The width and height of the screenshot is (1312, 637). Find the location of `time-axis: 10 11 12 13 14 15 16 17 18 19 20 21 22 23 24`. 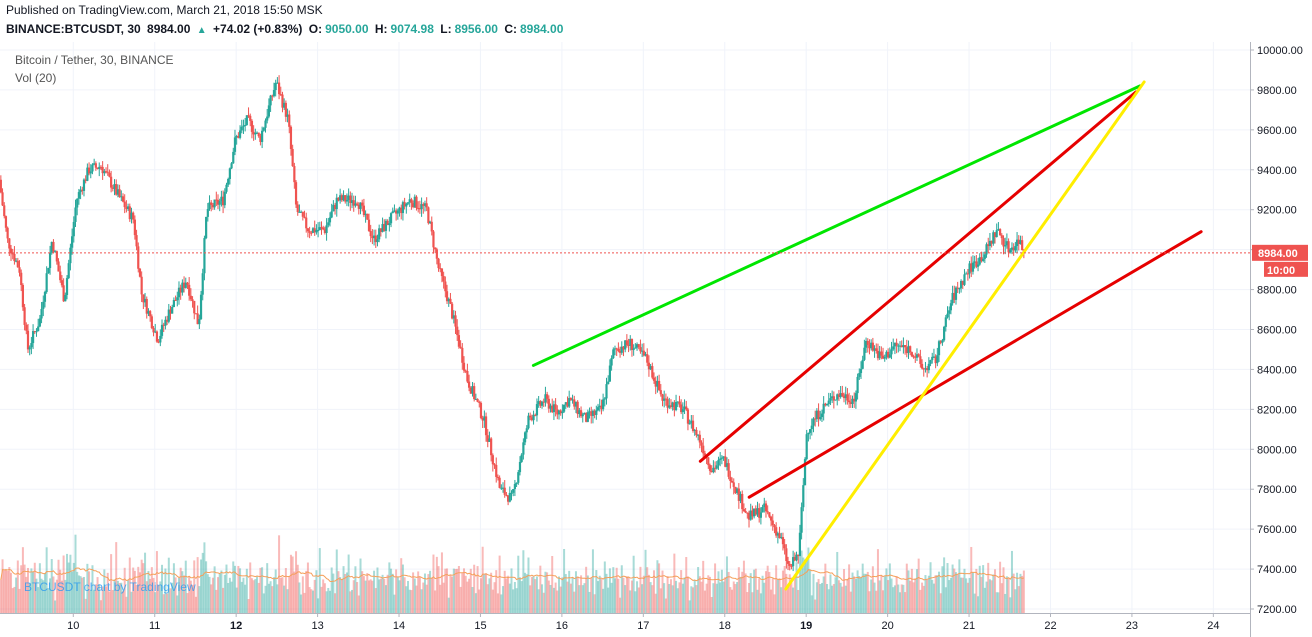

time-axis: 10 11 12 13 14 15 16 17 18 19 20 21 22 23 24 is located at coordinates (625, 625).